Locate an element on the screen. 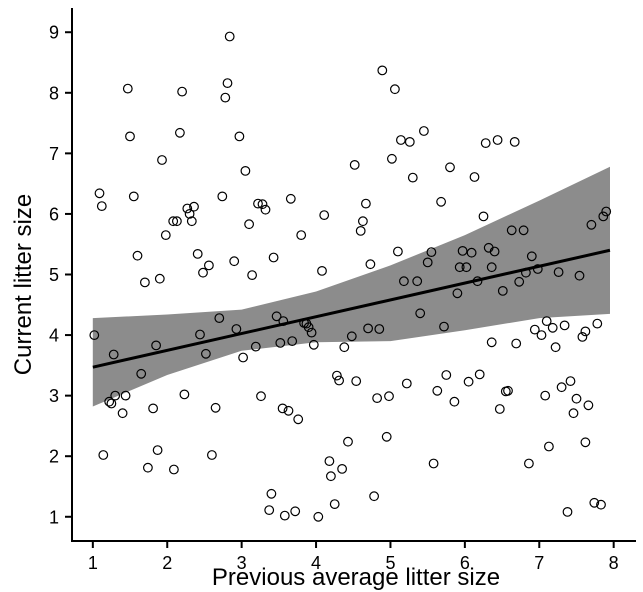  y-tick-label: 2 is located at coordinates (54, 457).